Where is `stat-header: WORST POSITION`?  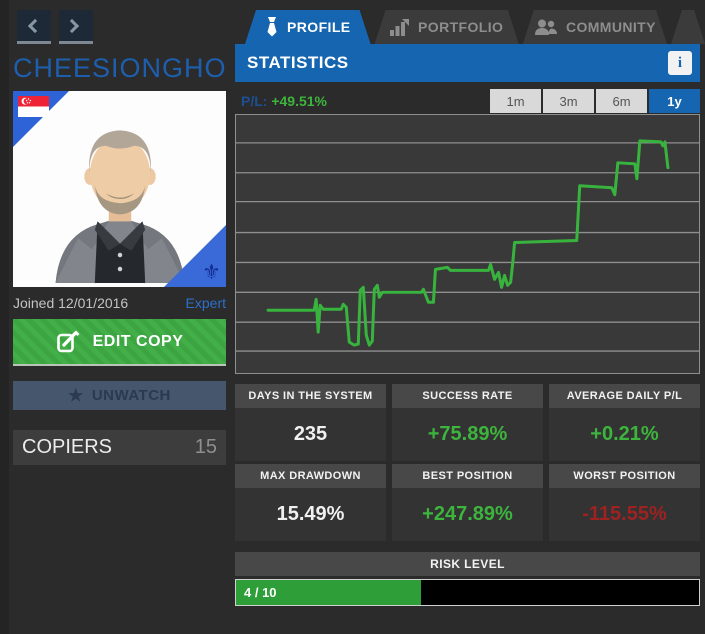
stat-header: WORST POSITION is located at coordinates (624, 476).